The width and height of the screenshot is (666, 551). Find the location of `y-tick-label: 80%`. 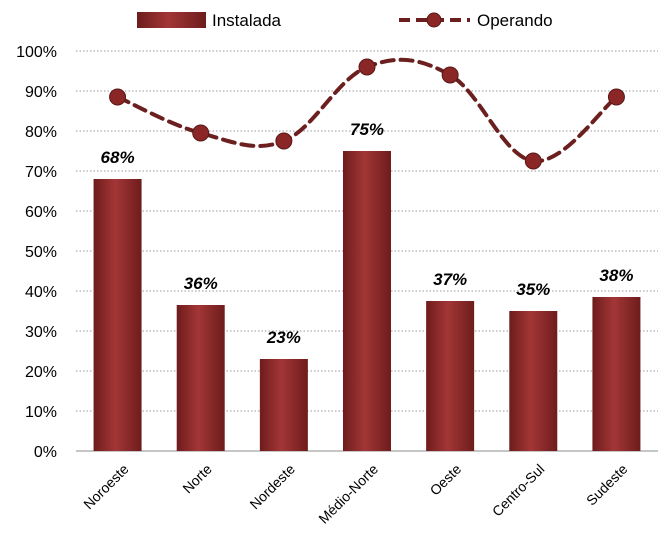

y-tick-label: 80% is located at coordinates (41, 132).